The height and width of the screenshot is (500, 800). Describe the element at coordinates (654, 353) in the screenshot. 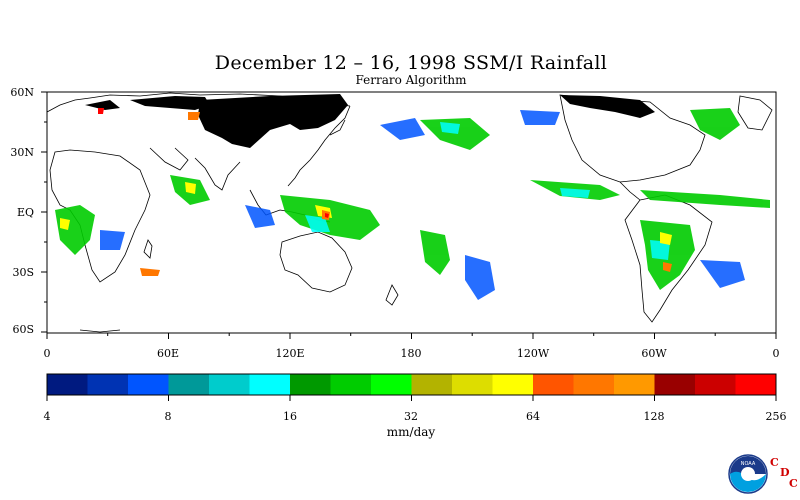

I see `lon-label-60w: 60W` at that location.